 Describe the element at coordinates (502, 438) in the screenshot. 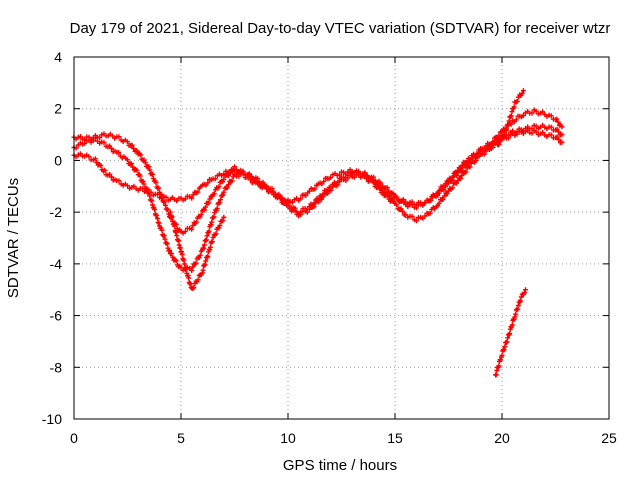

I see `x-tick-label: 20` at that location.